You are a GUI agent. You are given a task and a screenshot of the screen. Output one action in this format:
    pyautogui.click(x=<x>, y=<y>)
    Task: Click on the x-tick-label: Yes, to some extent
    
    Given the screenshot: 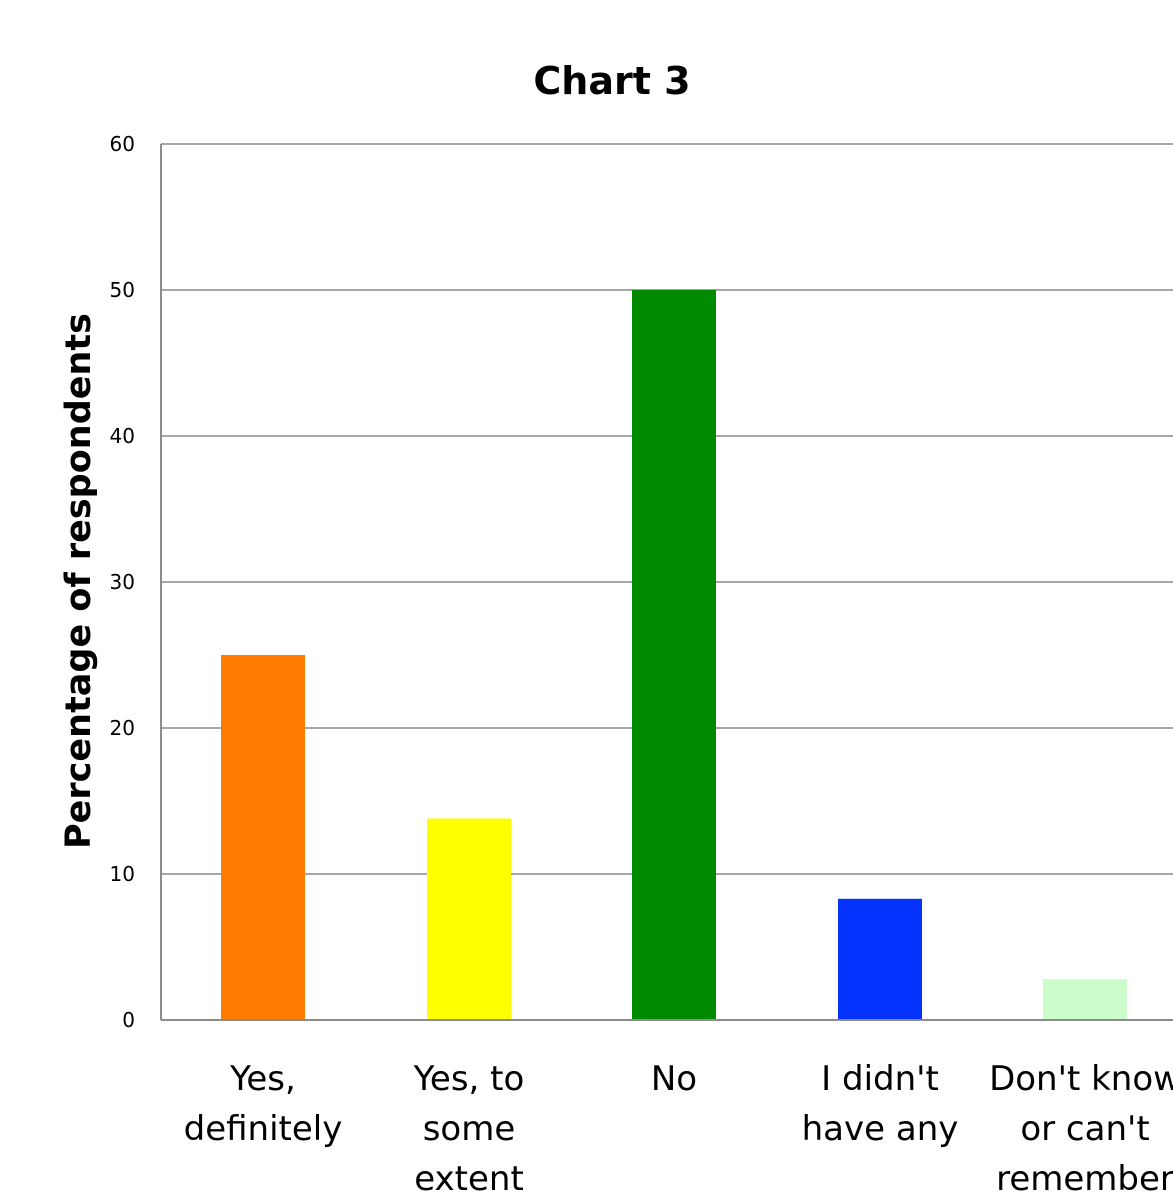 What is the action you would take?
    pyautogui.click(x=469, y=1128)
    